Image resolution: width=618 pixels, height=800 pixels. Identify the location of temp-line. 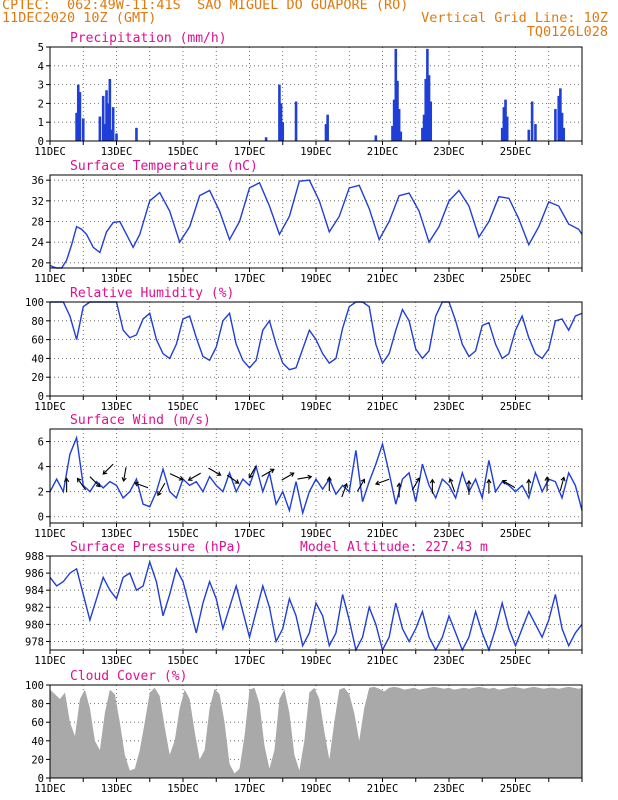
(316, 224).